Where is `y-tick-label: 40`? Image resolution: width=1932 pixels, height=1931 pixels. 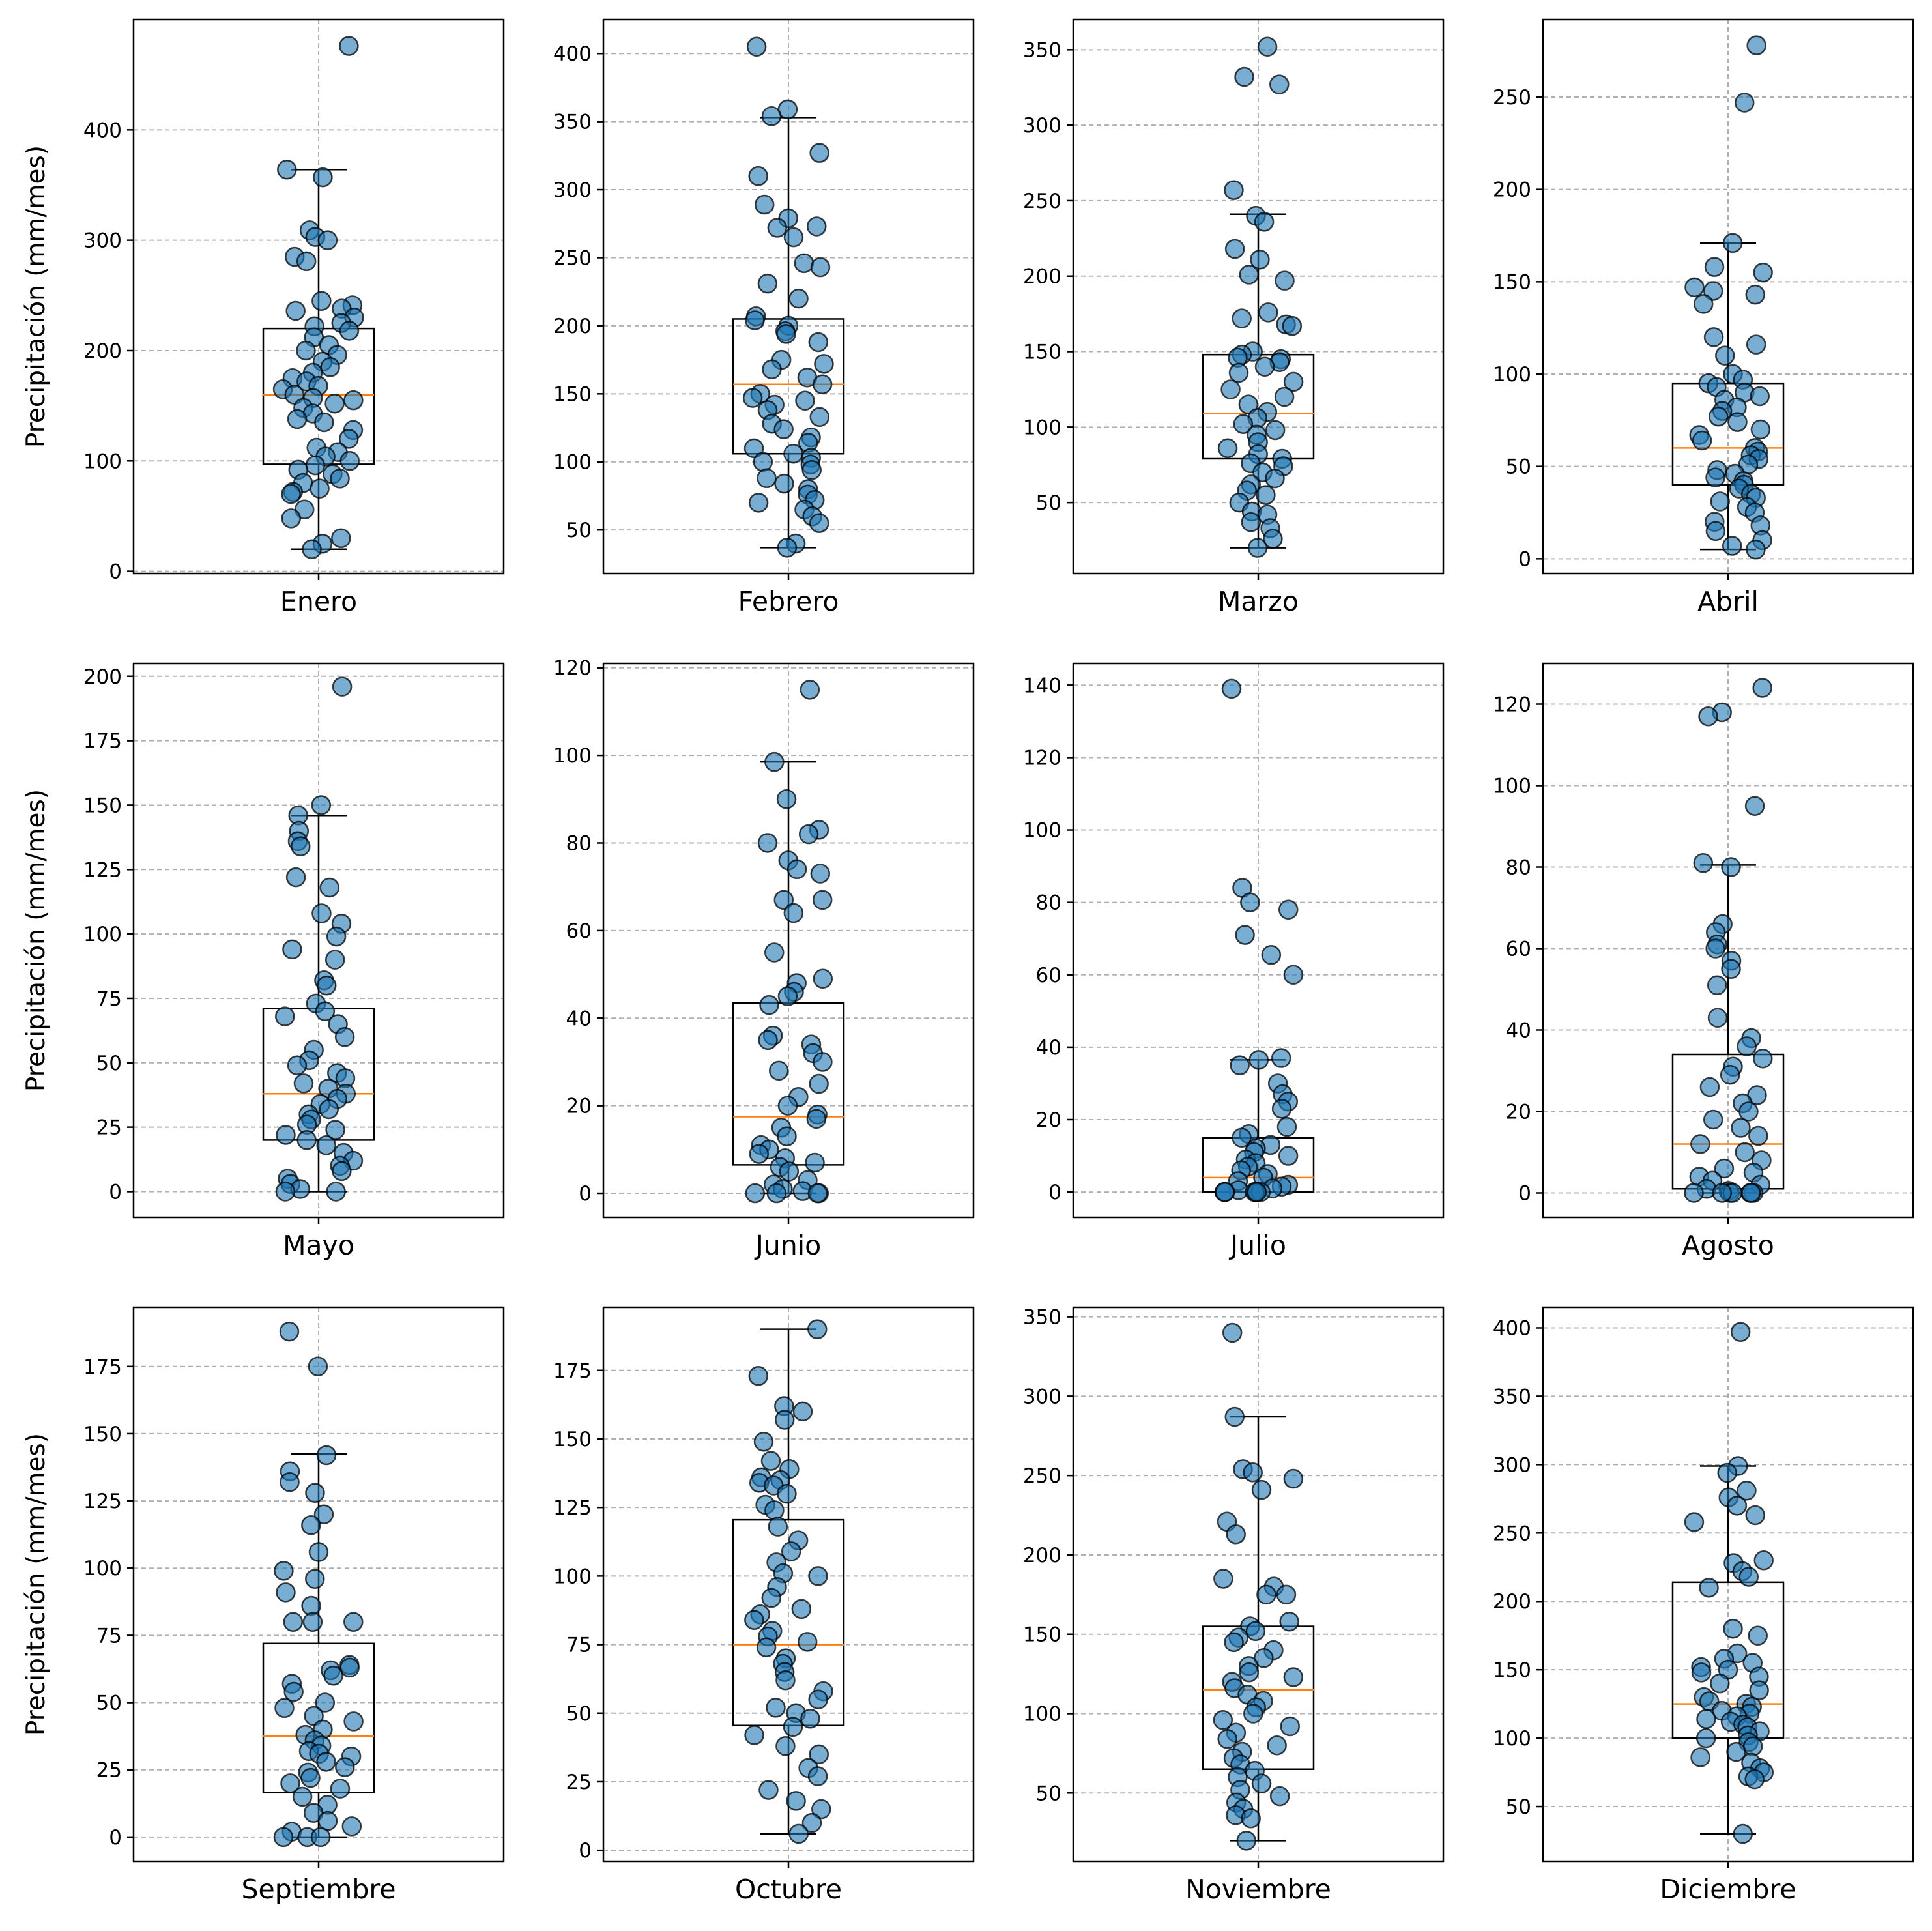
y-tick-label: 40 is located at coordinates (579, 1018).